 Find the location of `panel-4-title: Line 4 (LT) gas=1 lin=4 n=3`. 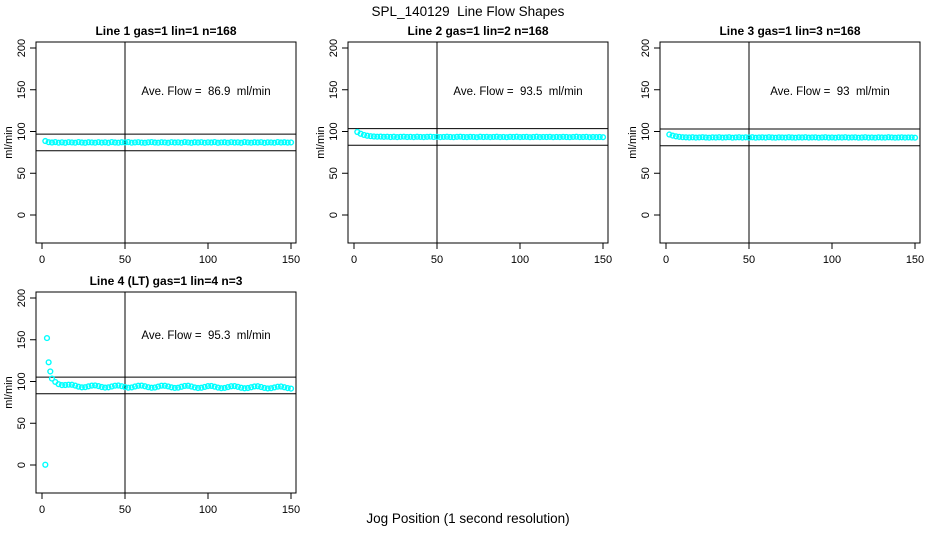

panel-4-title: Line 4 (LT) gas=1 lin=4 n=3 is located at coordinates (166, 281).